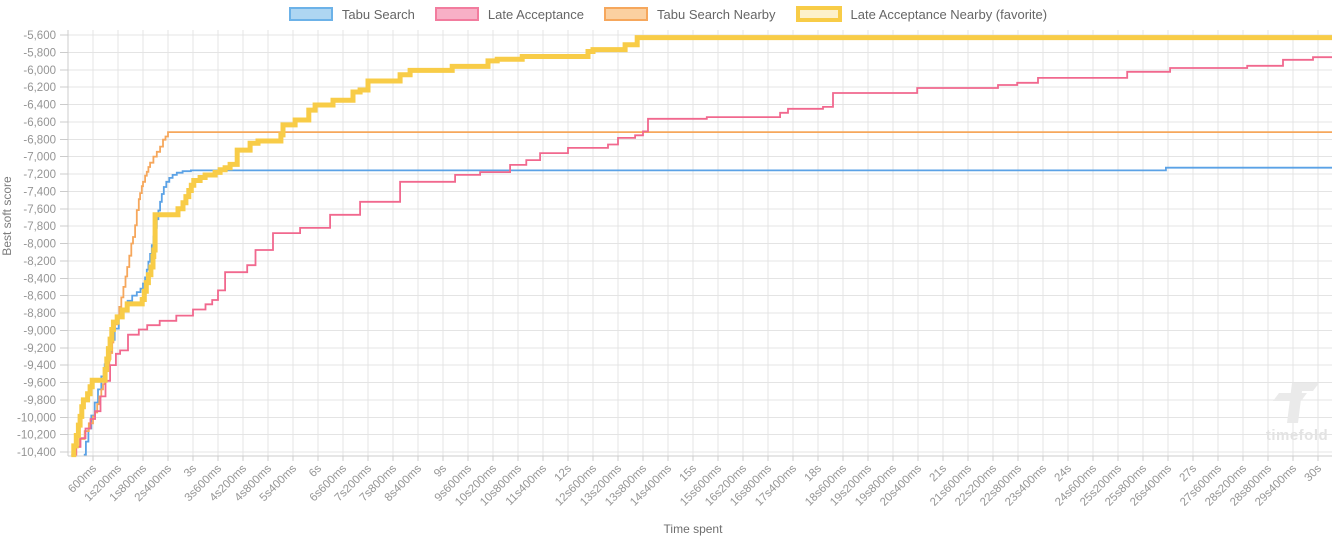  What do you see at coordinates (39, 140) in the screenshot?
I see `y-tick-label: -6,800` at bounding box center [39, 140].